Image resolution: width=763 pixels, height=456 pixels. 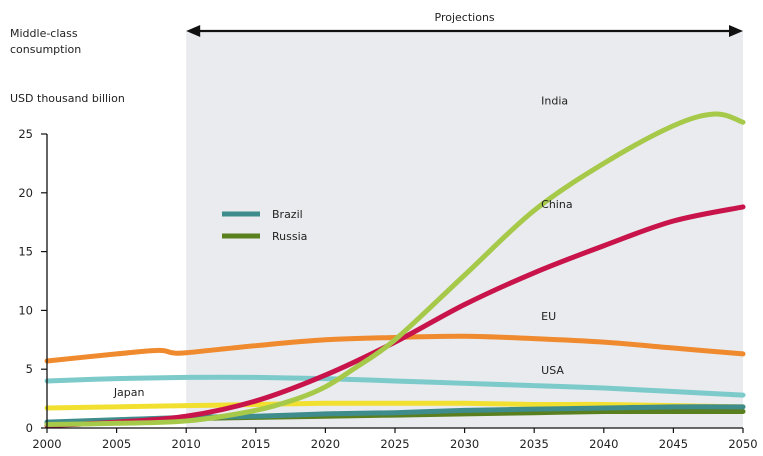 I want to click on x-tick-label-2040: 2040, so click(x=603, y=444).